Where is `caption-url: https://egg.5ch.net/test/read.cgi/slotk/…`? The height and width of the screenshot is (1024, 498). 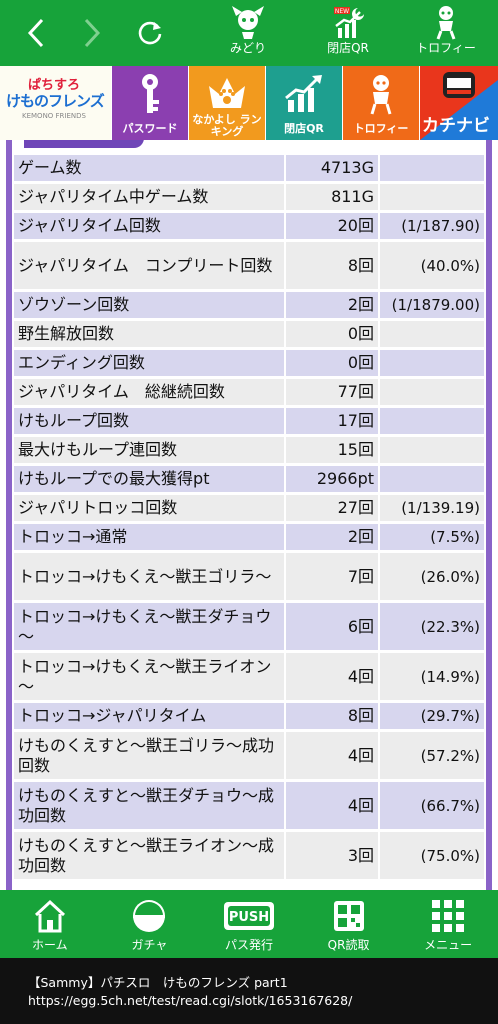
caption-url: https://egg.5ch.net/test/read.cgi/slotk/… is located at coordinates (190, 1000).